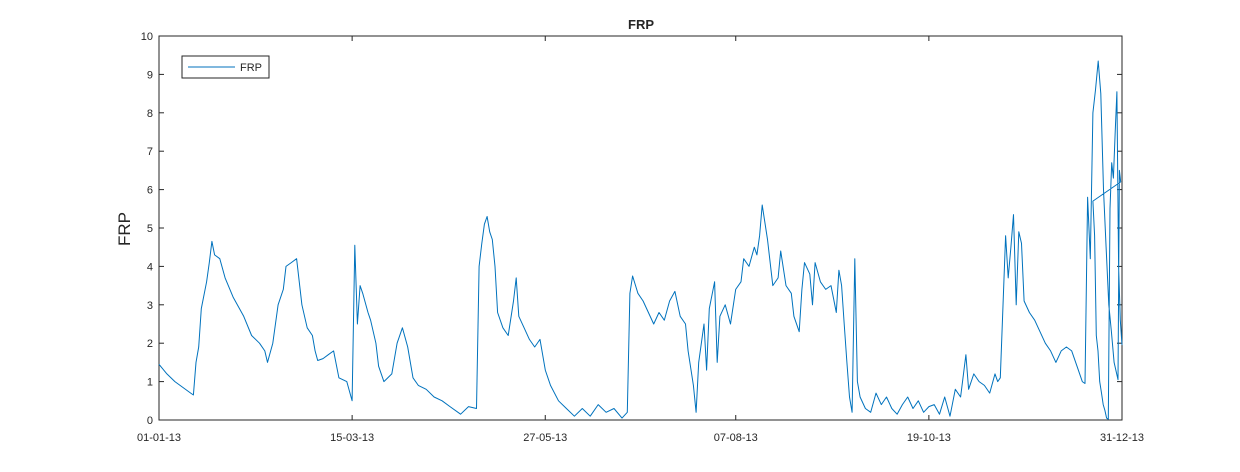 The height and width of the screenshot is (472, 1240). What do you see at coordinates (150, 383) in the screenshot?
I see `y-tick-label: 1` at bounding box center [150, 383].